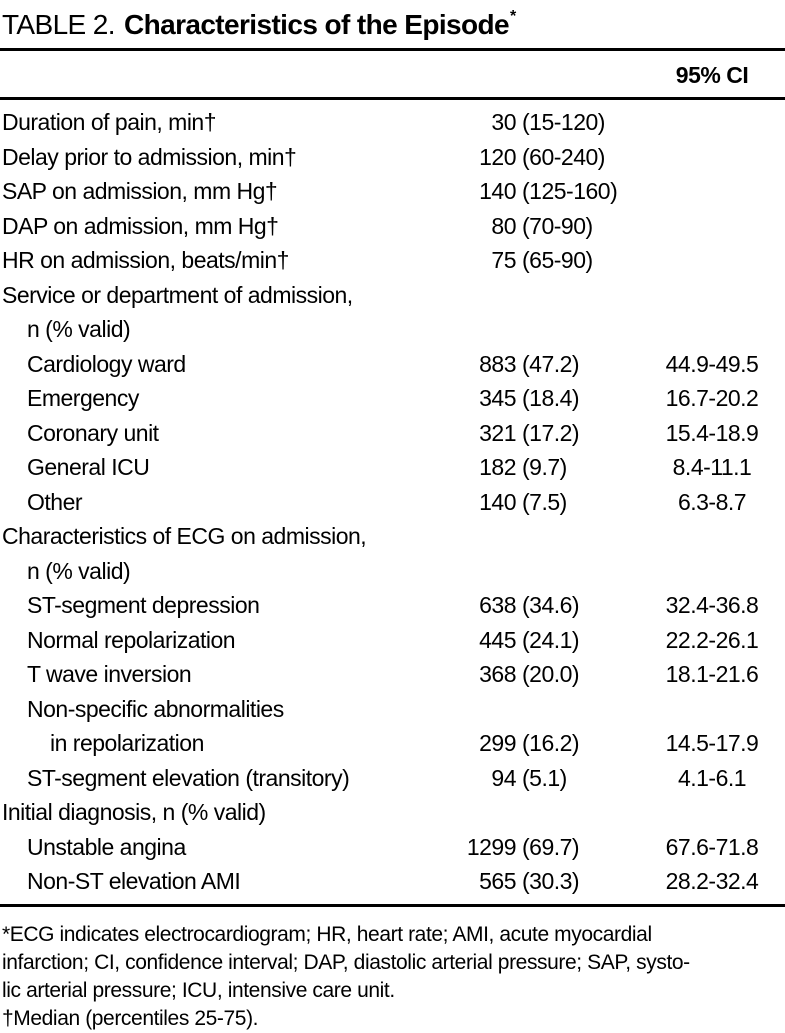 The height and width of the screenshot is (1033, 785). What do you see at coordinates (503, 122) in the screenshot?
I see `row-value-number: 30` at bounding box center [503, 122].